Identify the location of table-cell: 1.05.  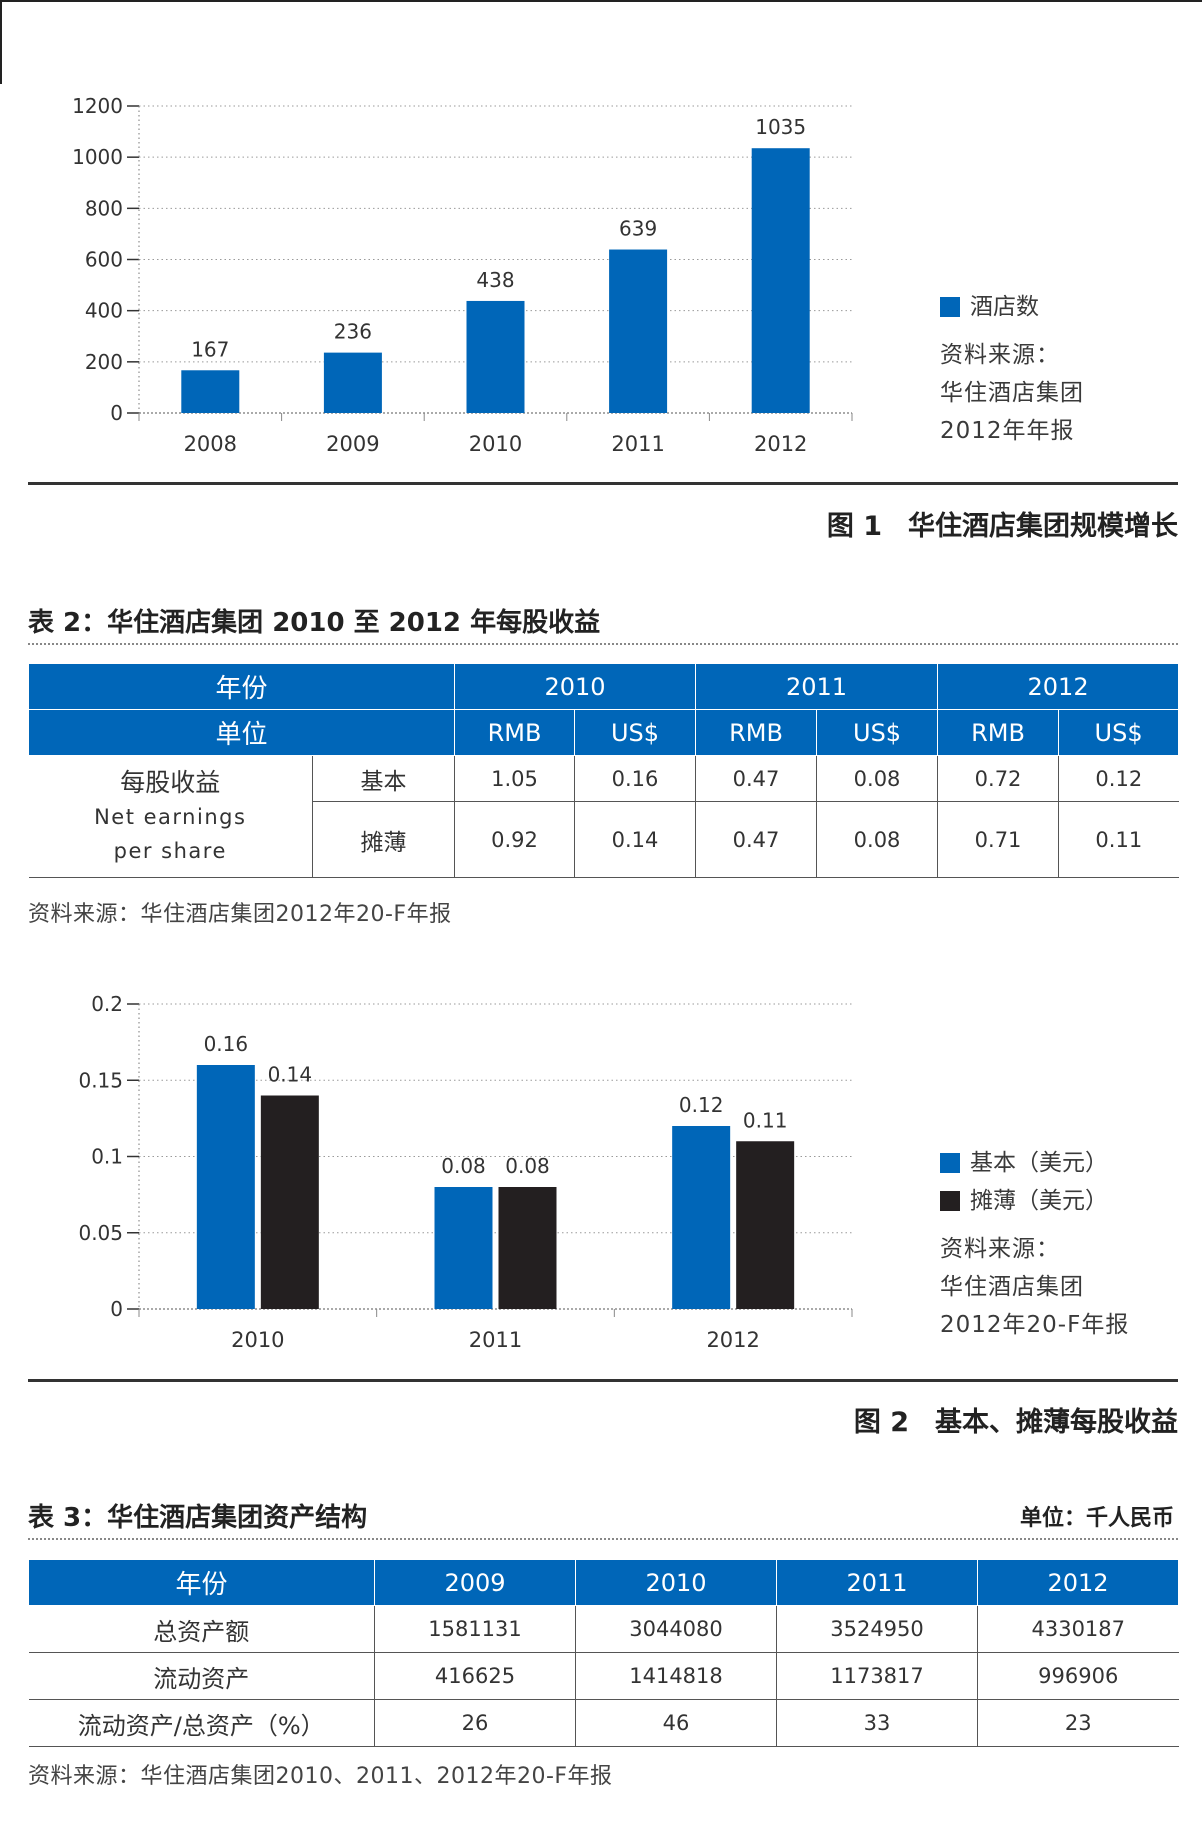
(515, 778).